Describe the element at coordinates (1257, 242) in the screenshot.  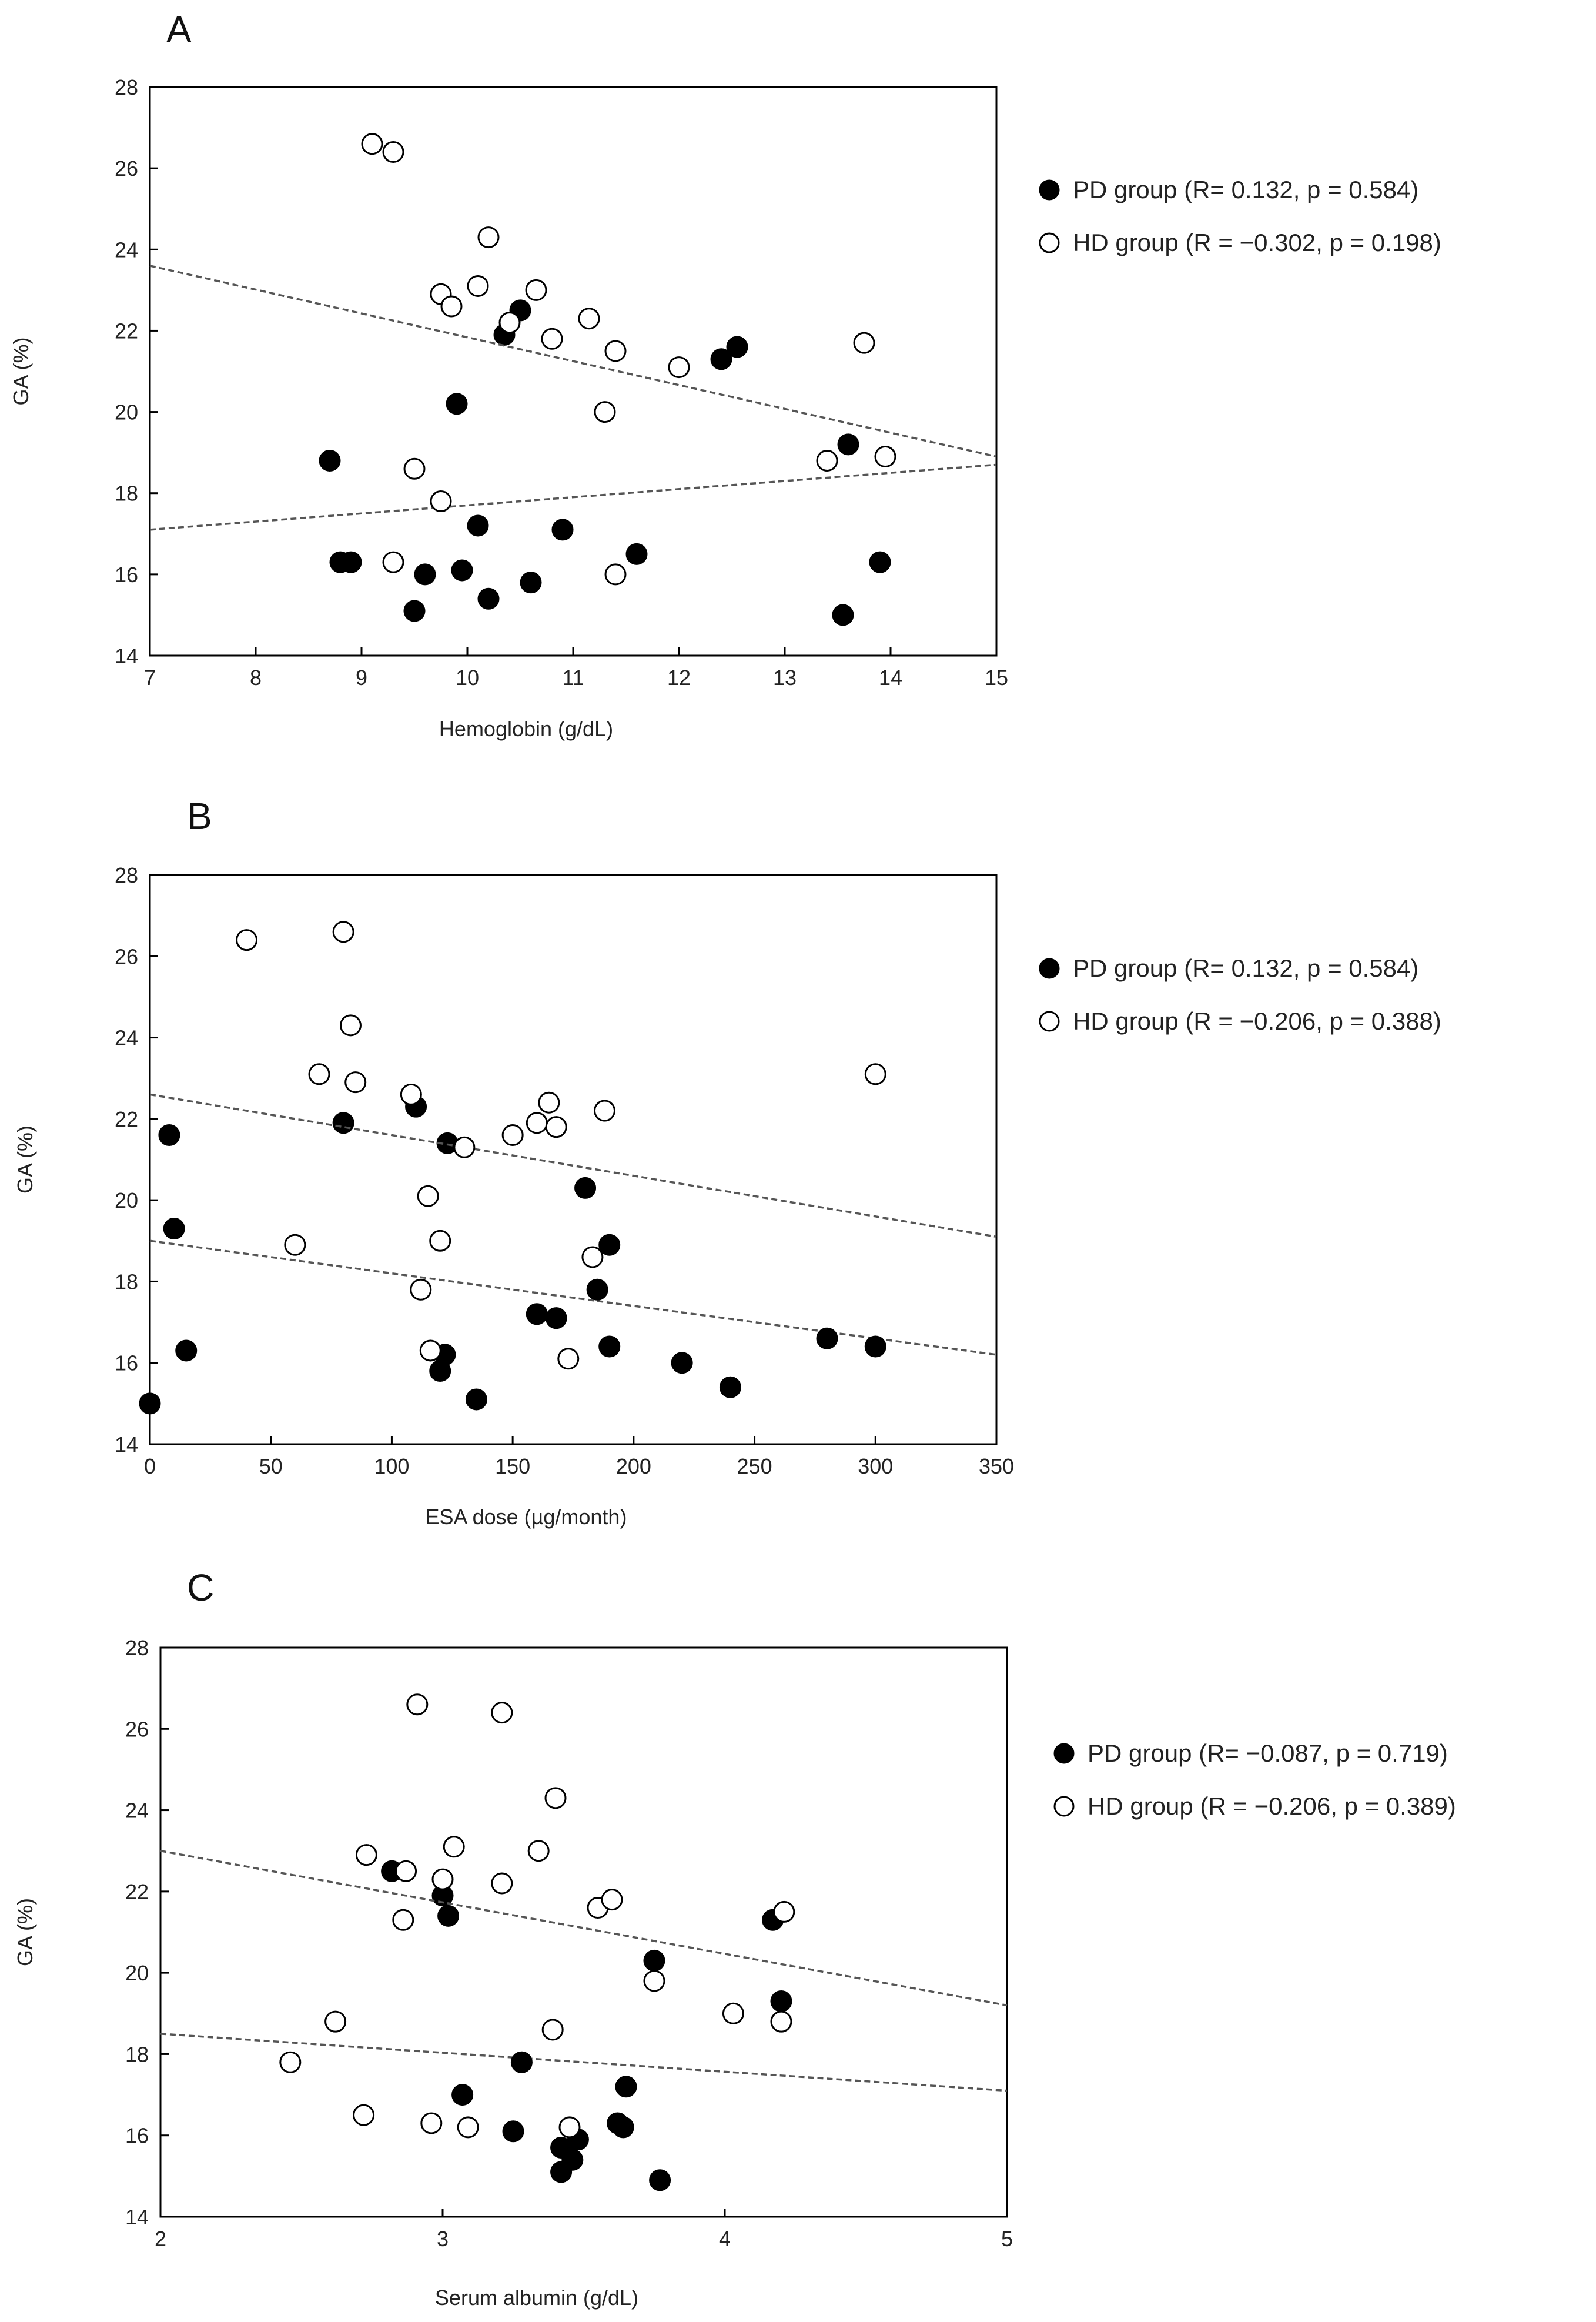
I see `hd-legend-label: HD group (R = −0.302, p = 0.198)` at that location.